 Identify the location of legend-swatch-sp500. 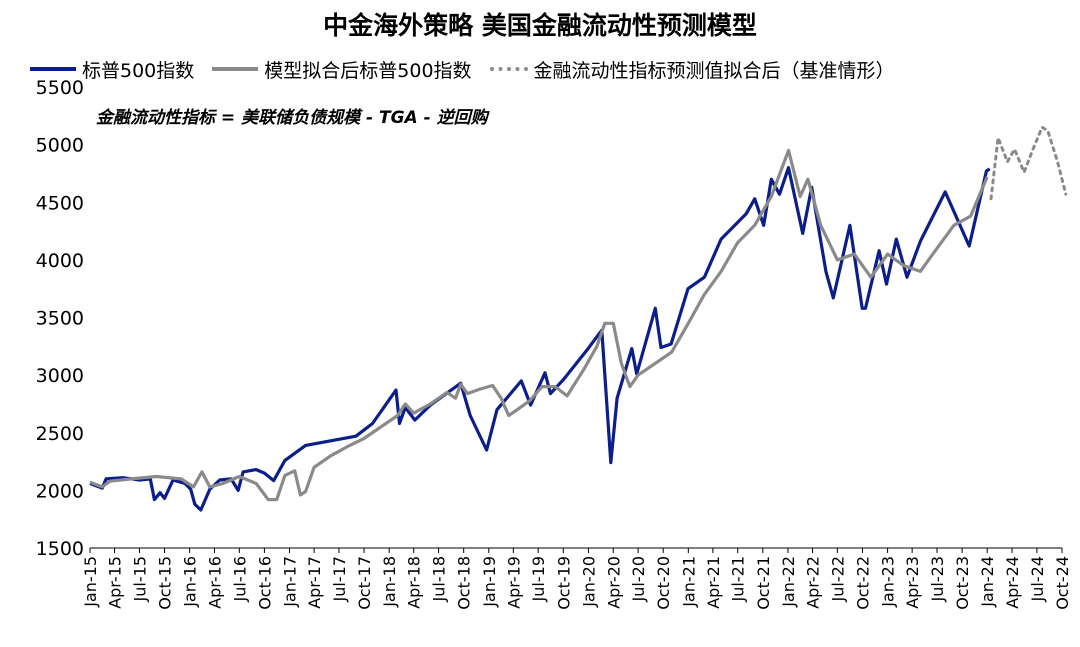
(53, 69).